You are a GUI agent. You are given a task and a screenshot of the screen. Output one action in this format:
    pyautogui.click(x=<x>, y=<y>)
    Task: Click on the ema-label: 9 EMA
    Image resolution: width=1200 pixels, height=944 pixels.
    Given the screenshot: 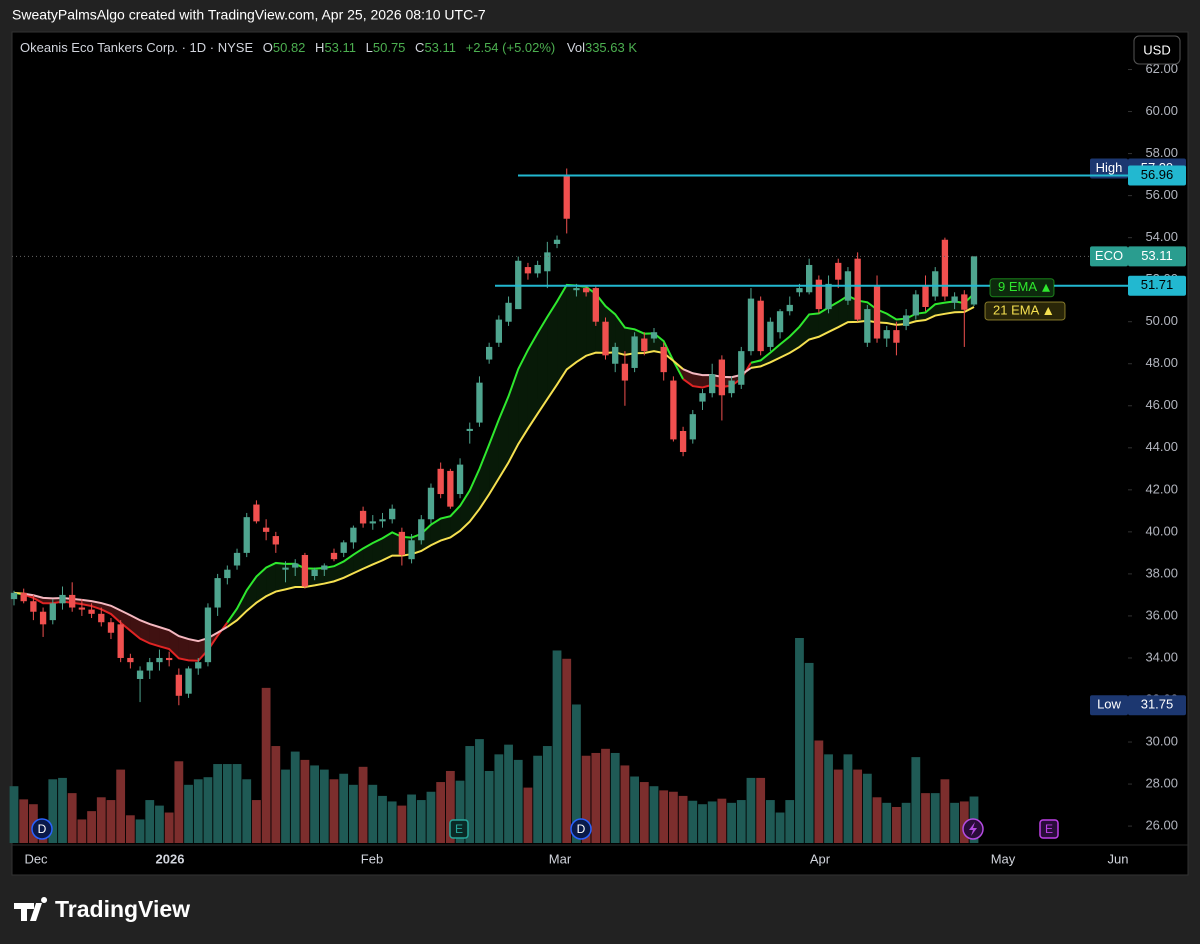 What is the action you would take?
    pyautogui.click(x=1017, y=286)
    